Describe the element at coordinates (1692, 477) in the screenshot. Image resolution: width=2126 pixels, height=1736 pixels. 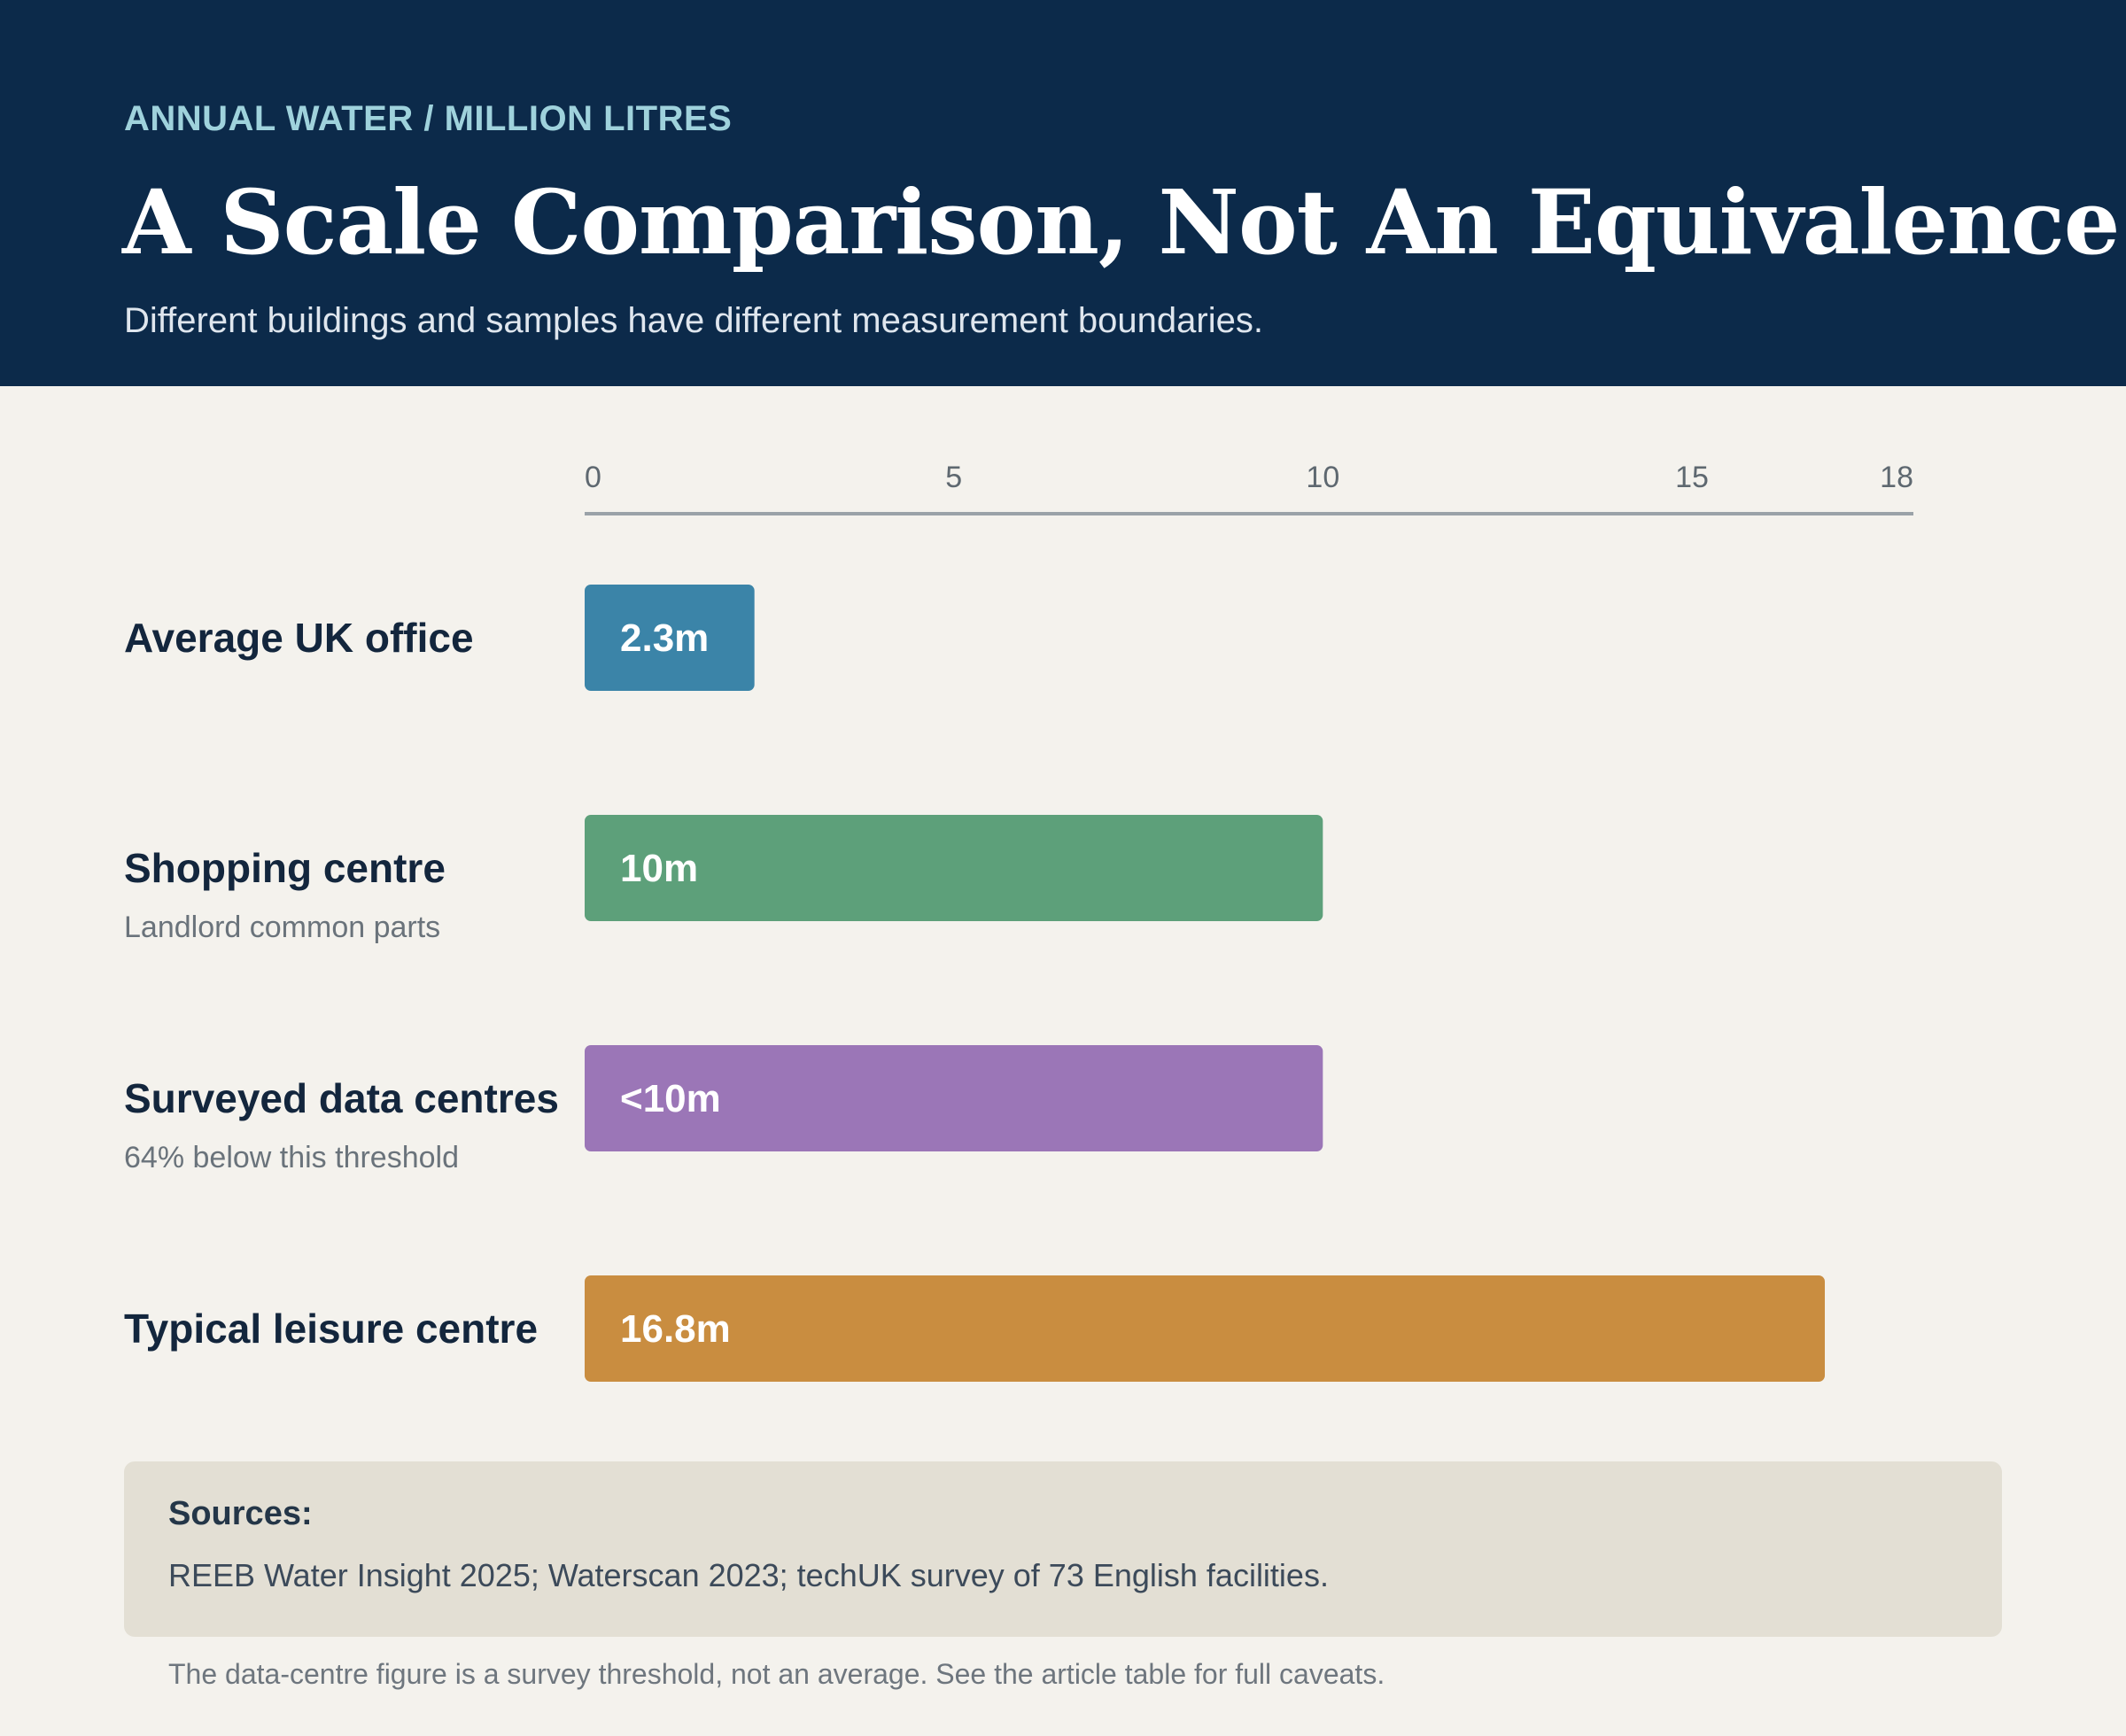
I see `x-tick-label: 15` at that location.